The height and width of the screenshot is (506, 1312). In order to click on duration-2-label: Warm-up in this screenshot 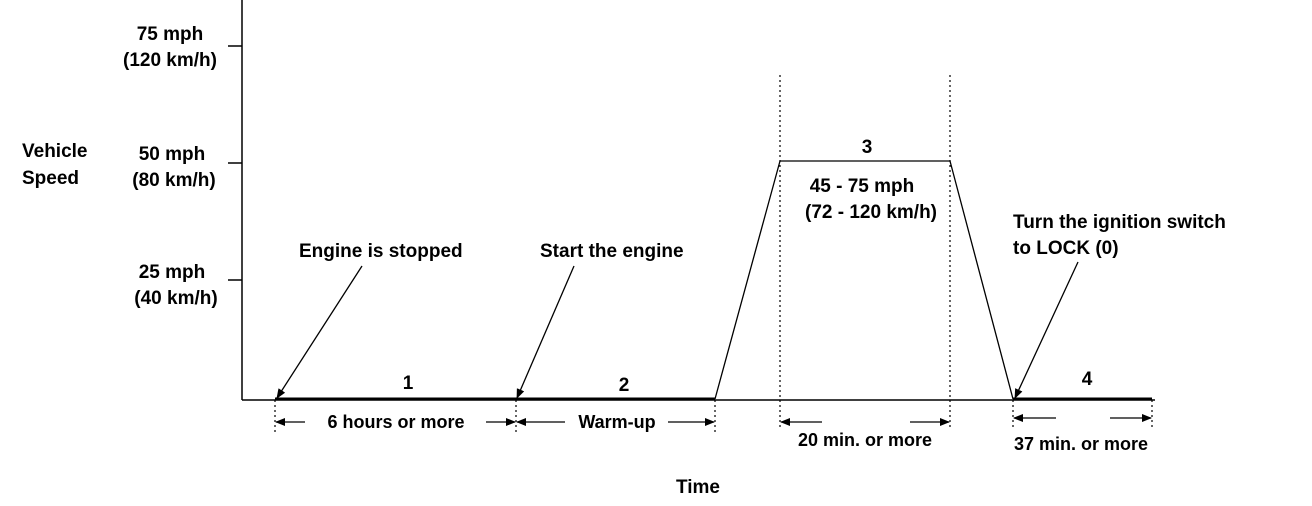, I will do `click(616, 422)`.